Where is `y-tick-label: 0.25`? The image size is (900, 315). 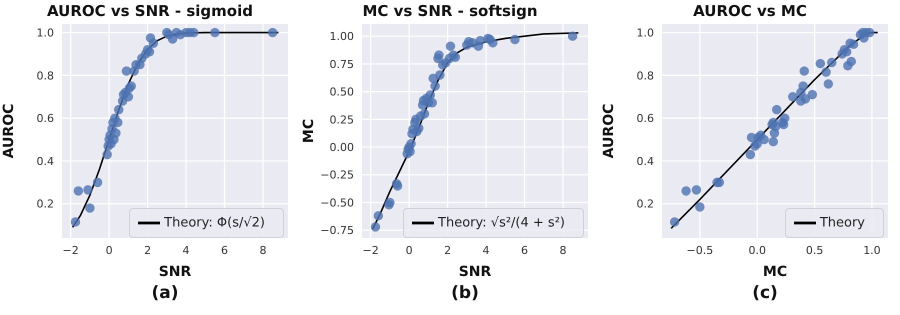
y-tick-label: 0.25 is located at coordinates (342, 119).